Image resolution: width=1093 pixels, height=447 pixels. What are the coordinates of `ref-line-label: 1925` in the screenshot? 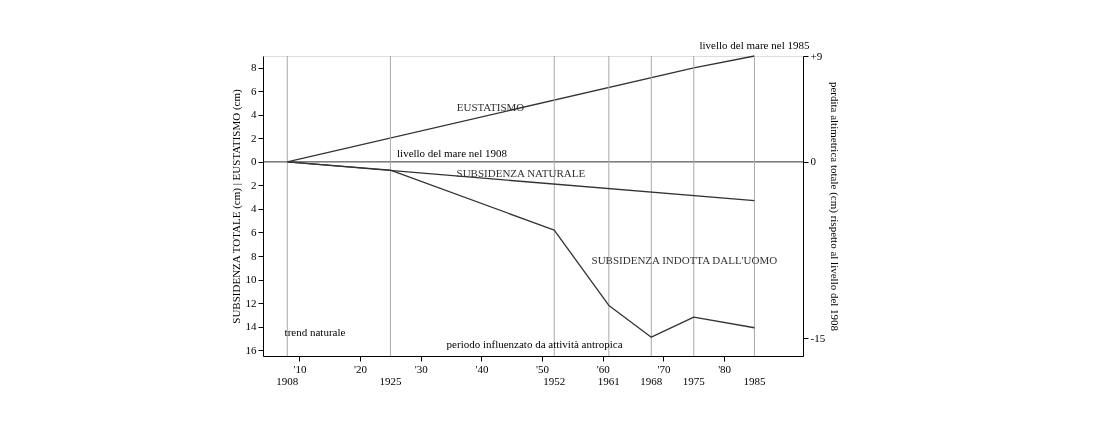 It's located at (390, 381).